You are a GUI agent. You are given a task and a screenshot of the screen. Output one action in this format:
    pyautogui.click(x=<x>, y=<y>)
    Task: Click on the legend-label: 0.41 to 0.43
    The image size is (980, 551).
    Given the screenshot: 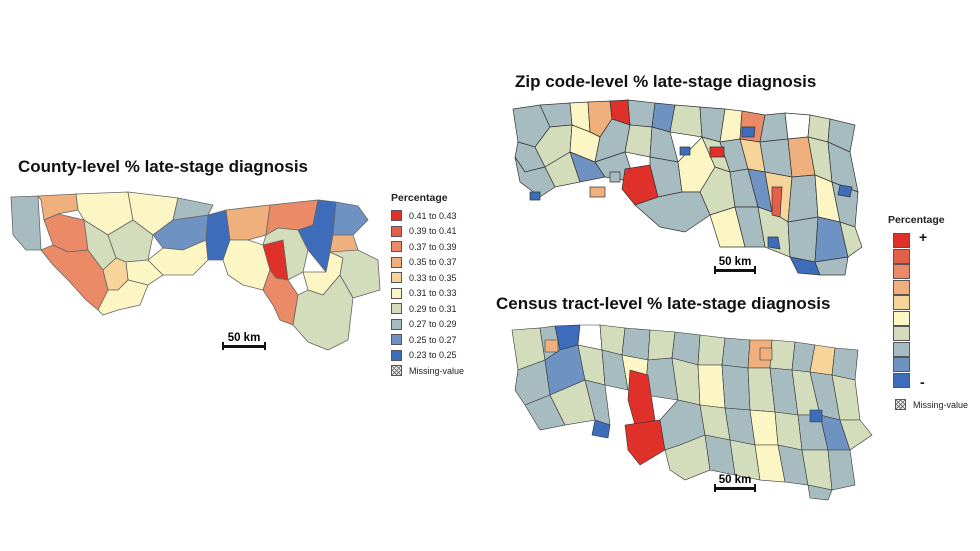 What is the action you would take?
    pyautogui.click(x=433, y=215)
    